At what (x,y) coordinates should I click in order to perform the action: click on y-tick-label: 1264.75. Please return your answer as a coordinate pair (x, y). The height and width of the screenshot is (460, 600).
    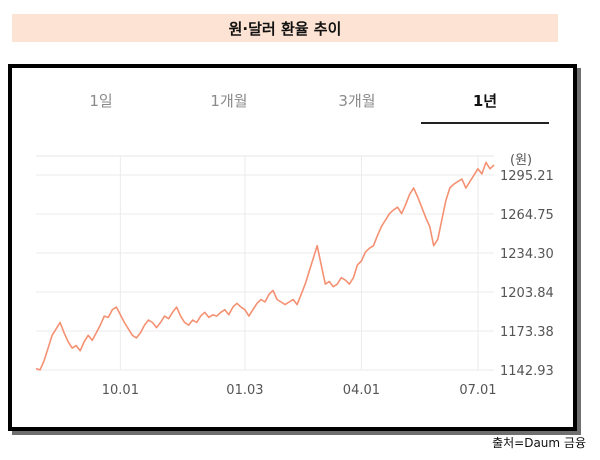
    Looking at the image, I should click on (527, 215).